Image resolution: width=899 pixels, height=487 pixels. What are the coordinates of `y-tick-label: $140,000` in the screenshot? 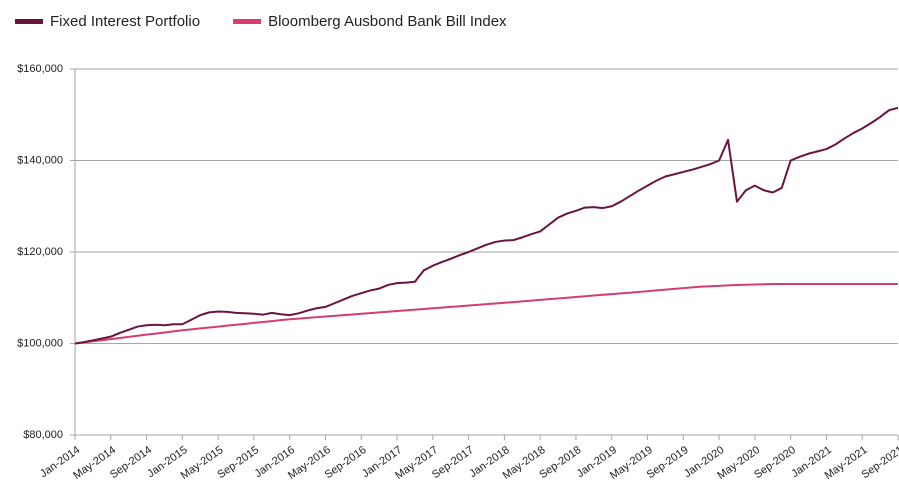 It's located at (40, 160).